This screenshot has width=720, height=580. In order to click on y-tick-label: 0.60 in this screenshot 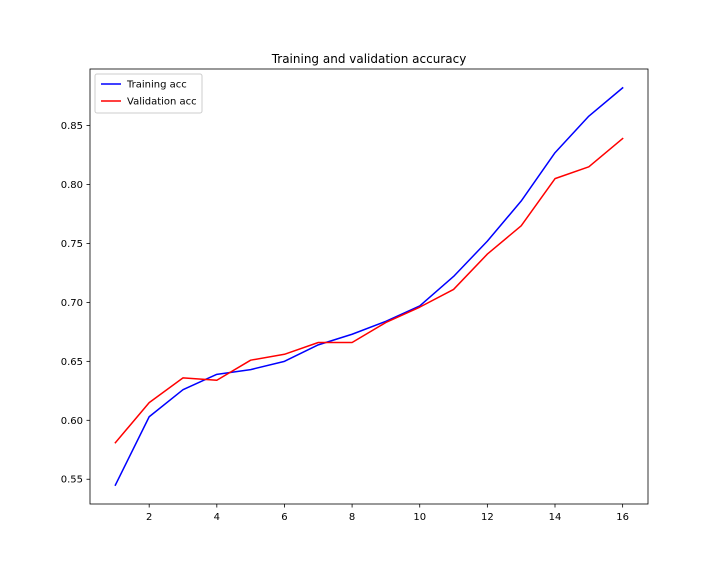, I will do `click(72, 421)`.